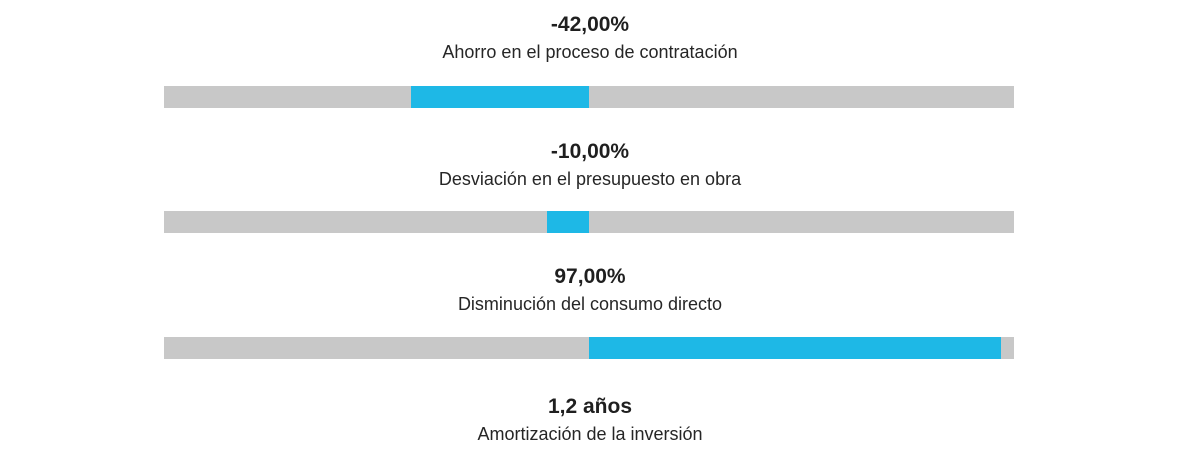  Describe the element at coordinates (590, 290) in the screenshot. I see `metric-consumo: 97,00% Disminución del consumo directo` at that location.